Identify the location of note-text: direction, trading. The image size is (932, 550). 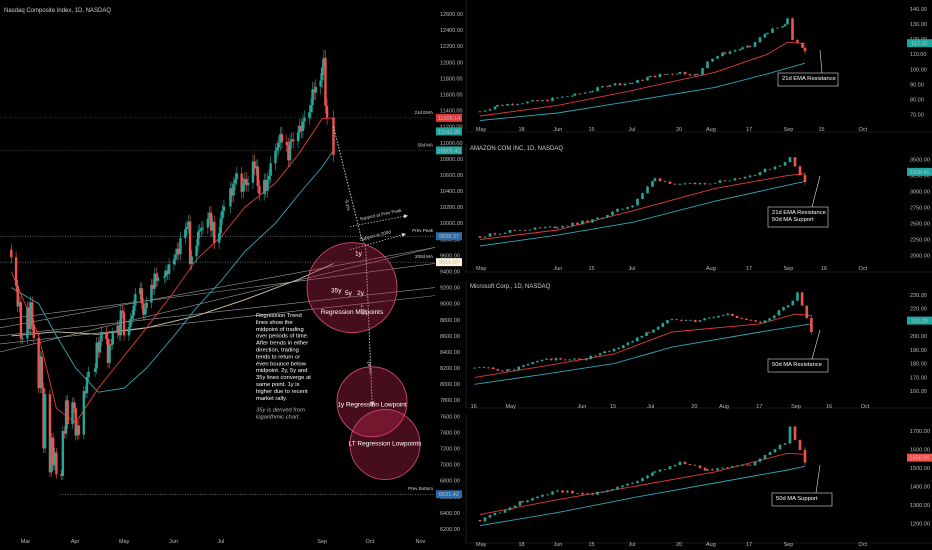
(277, 351).